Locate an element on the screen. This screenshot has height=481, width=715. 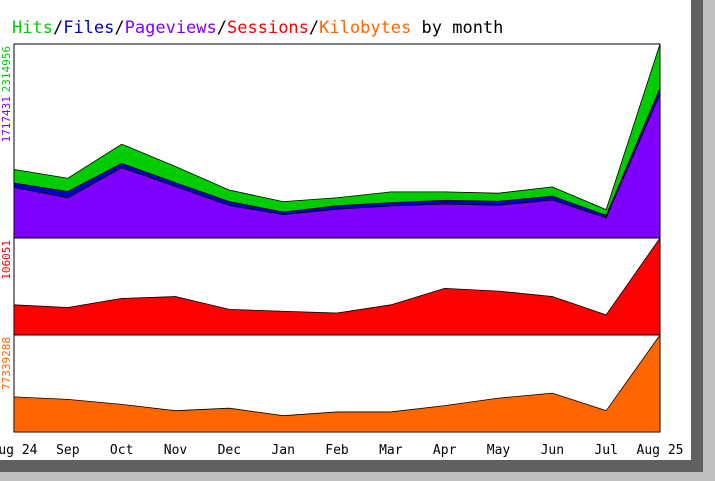
y-axis-max-label-106051: 106051 is located at coordinates (6, 260).